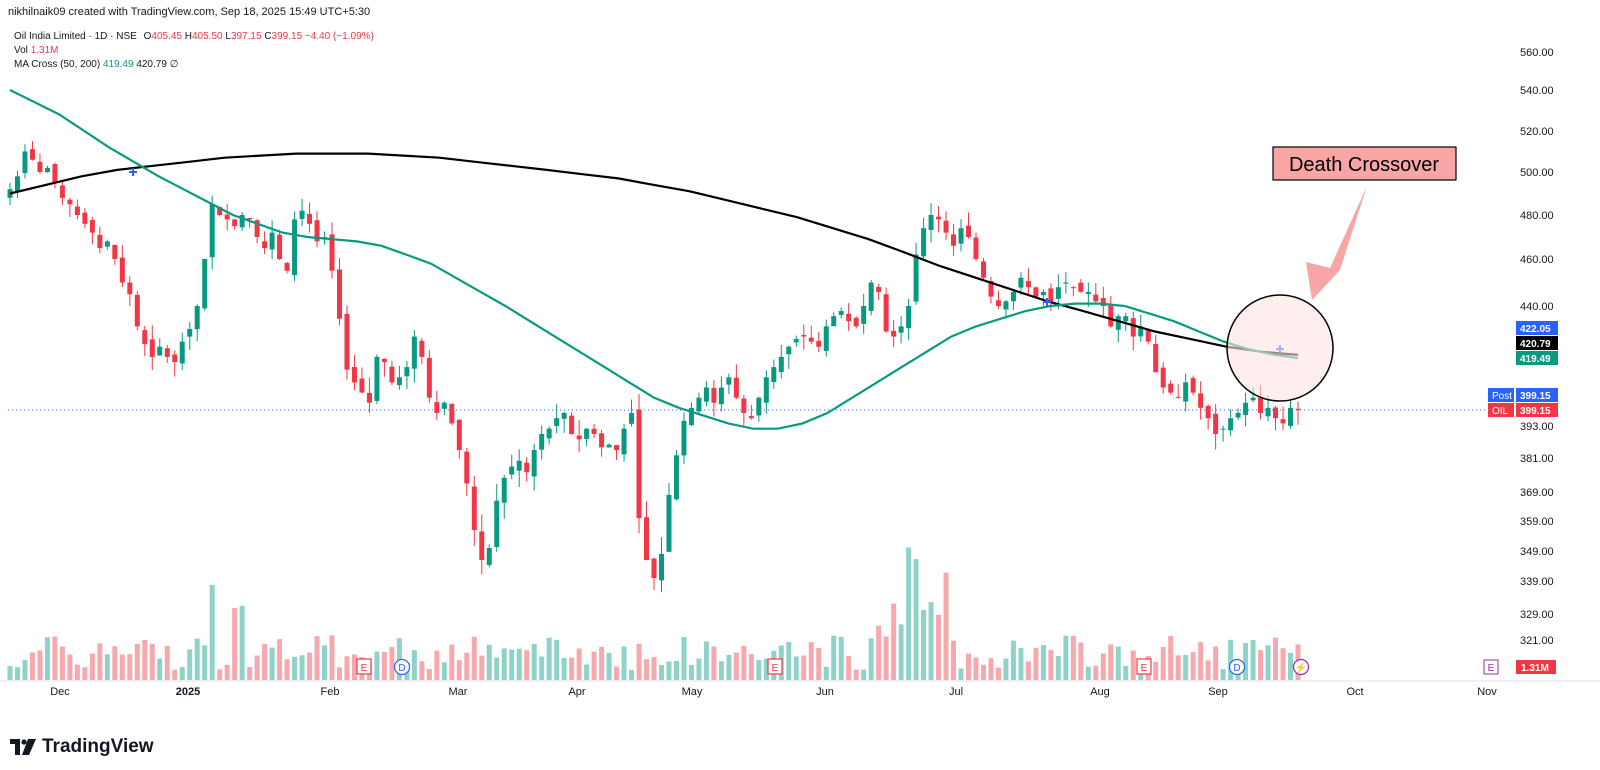  Describe the element at coordinates (1537, 427) in the screenshot. I see `y-tick-label: 393.00` at that location.